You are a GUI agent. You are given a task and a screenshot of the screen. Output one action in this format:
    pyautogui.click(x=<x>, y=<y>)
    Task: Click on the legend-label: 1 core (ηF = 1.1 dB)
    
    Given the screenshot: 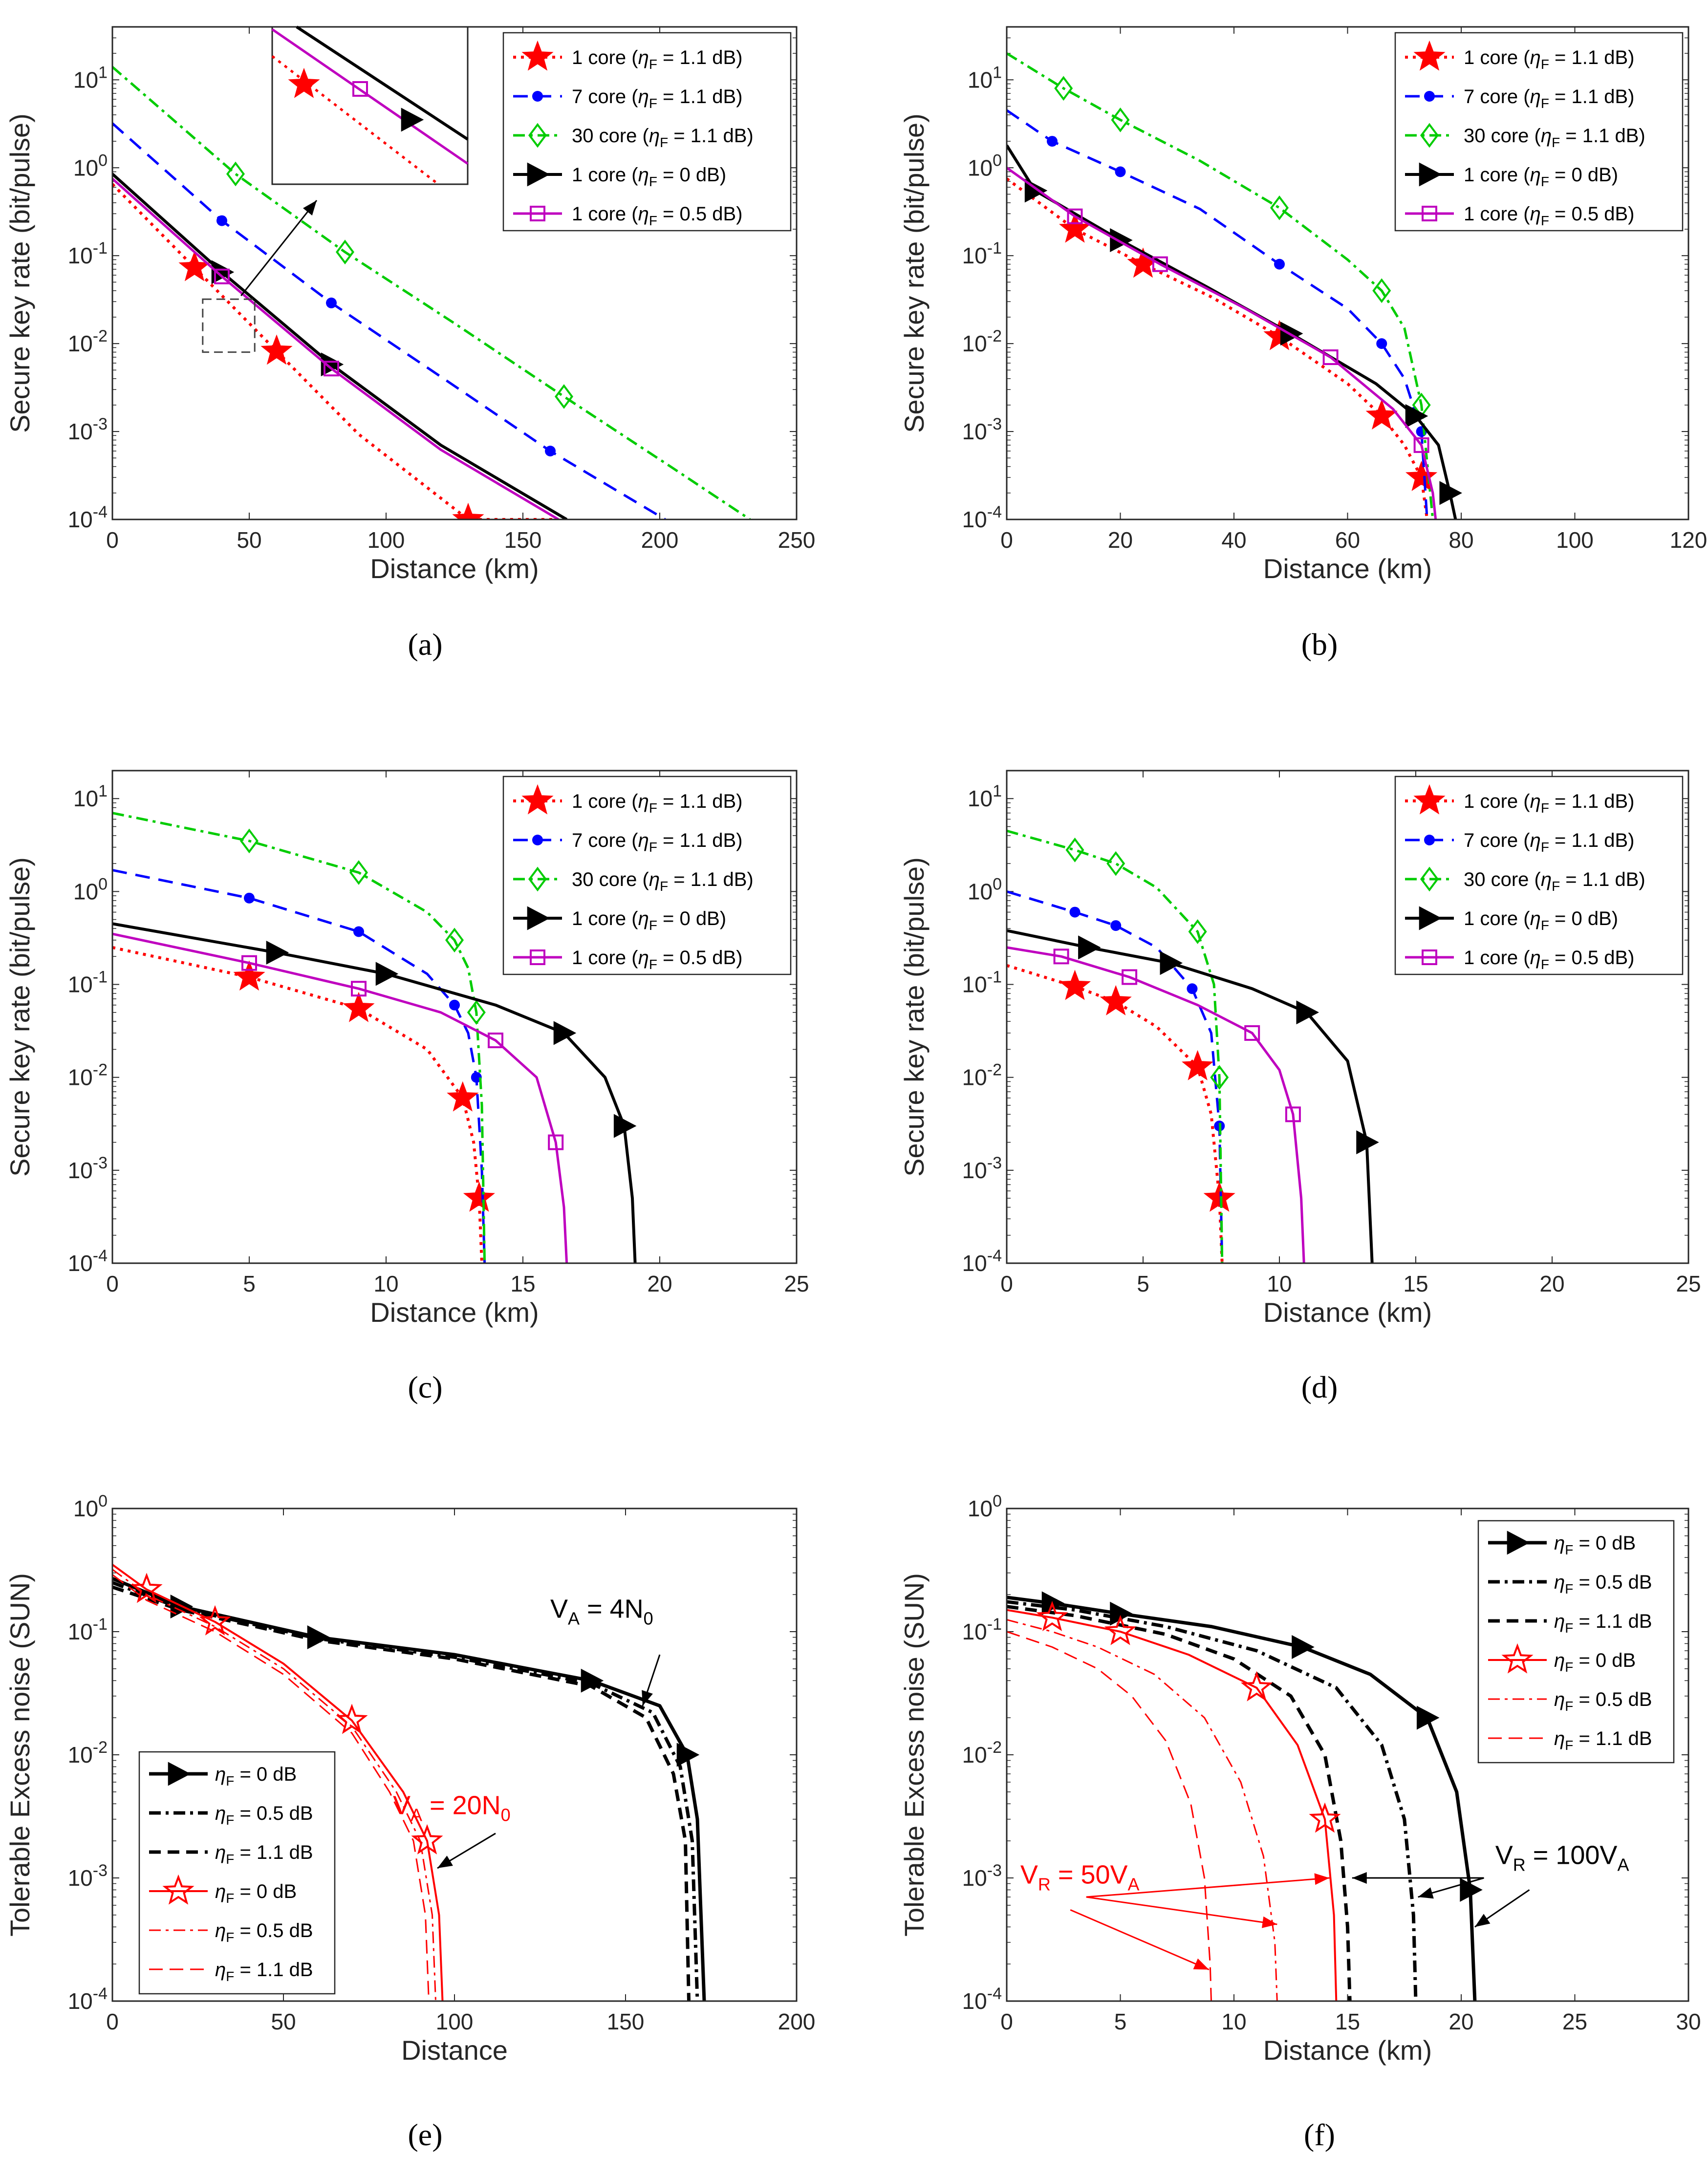 What is the action you would take?
    pyautogui.click(x=1549, y=803)
    